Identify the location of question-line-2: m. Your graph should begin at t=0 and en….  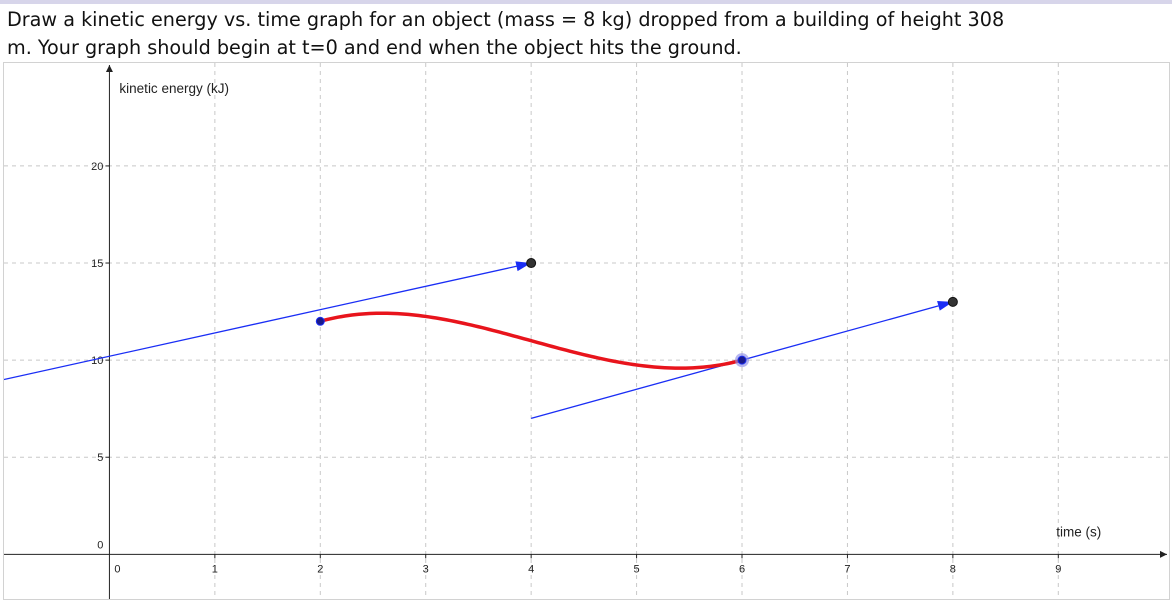
(374, 47).